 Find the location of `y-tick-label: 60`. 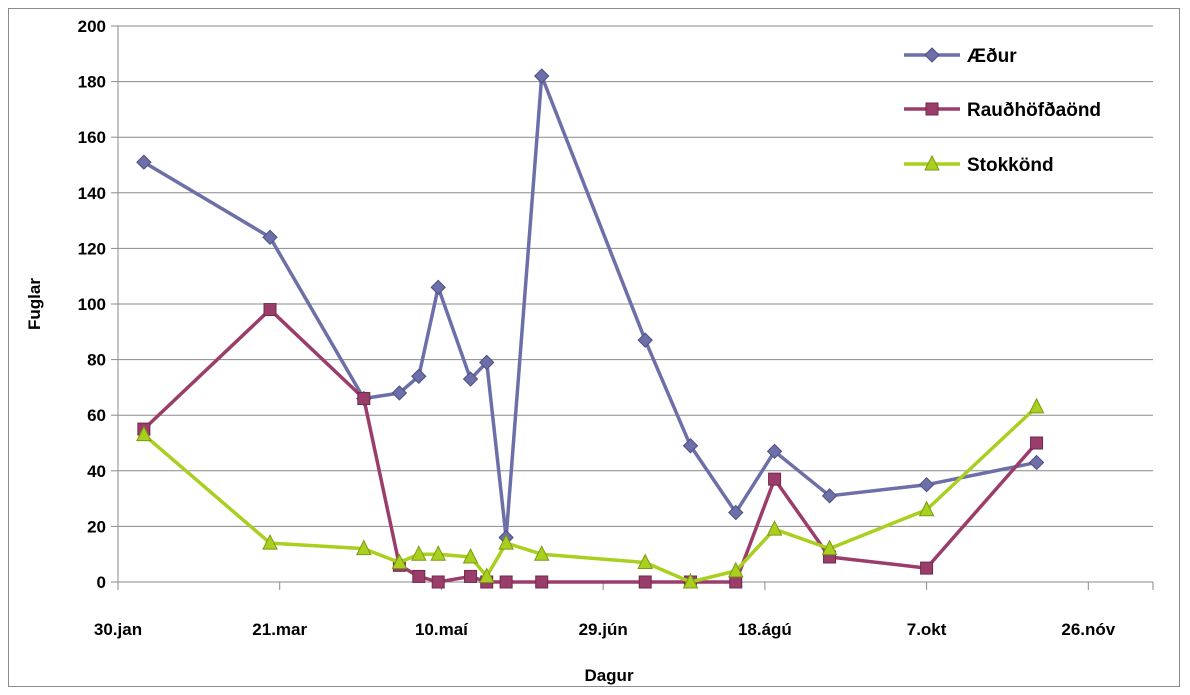

y-tick-label: 60 is located at coordinates (96, 415).